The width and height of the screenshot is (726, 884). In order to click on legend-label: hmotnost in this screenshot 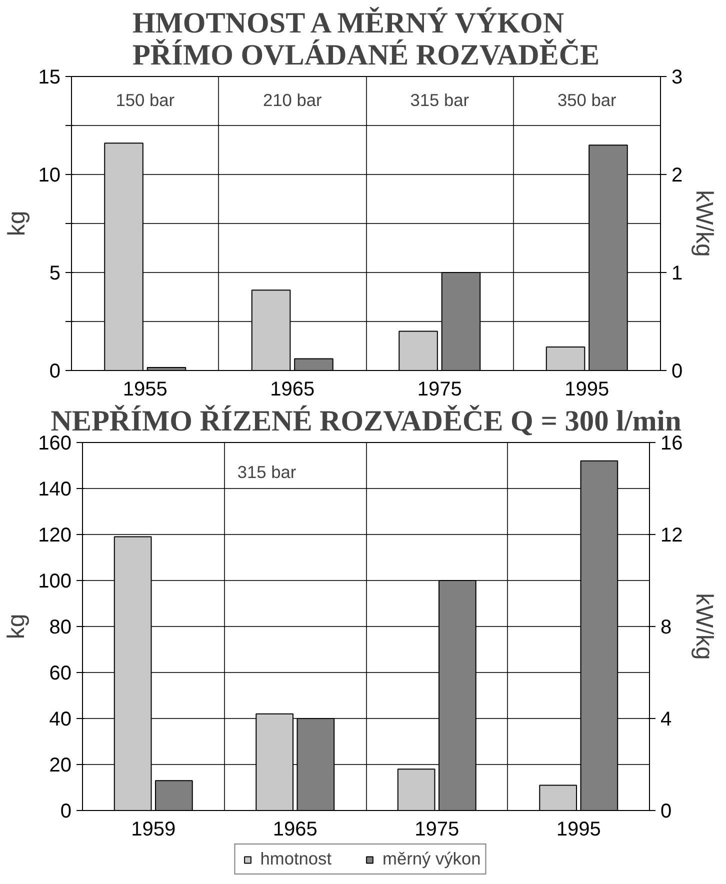, I will do `click(296, 859)`.